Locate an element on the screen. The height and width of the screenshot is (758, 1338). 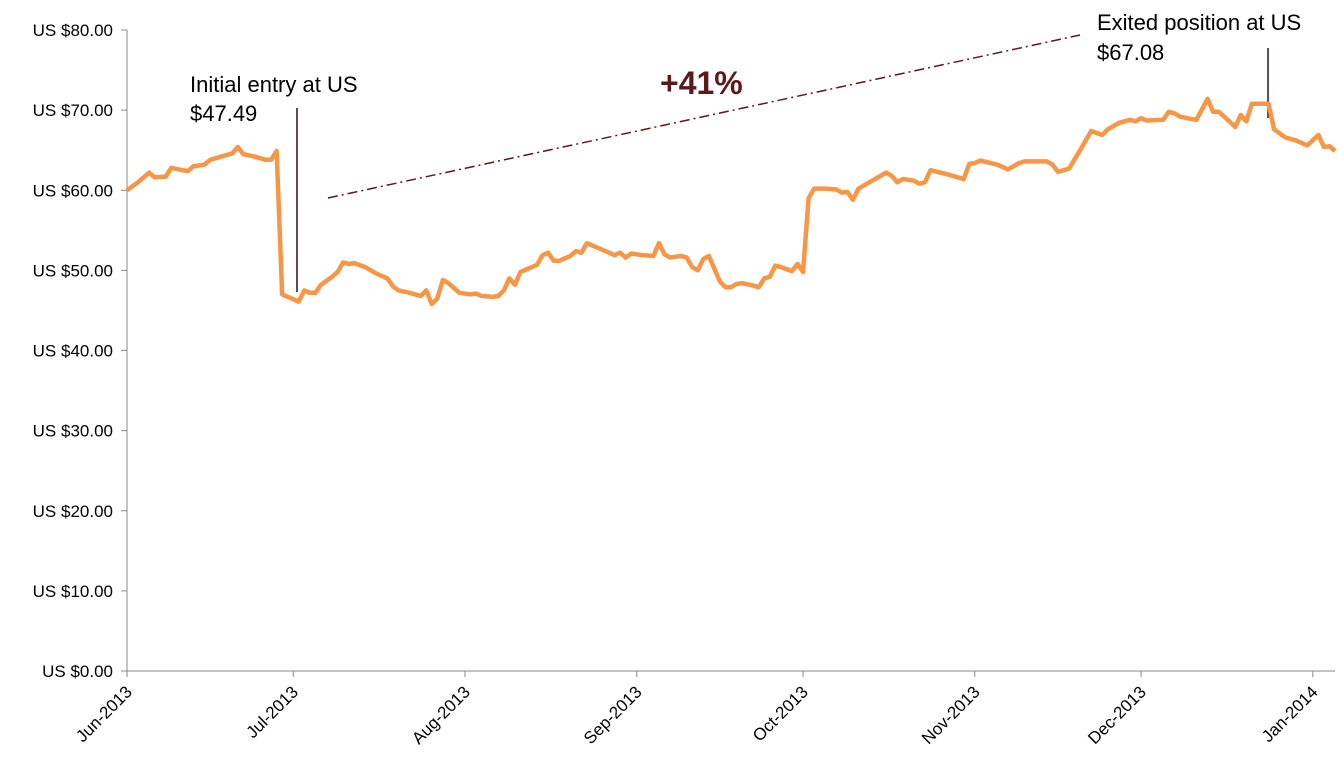
y-tick-label: US $20.00 is located at coordinates (73, 511).